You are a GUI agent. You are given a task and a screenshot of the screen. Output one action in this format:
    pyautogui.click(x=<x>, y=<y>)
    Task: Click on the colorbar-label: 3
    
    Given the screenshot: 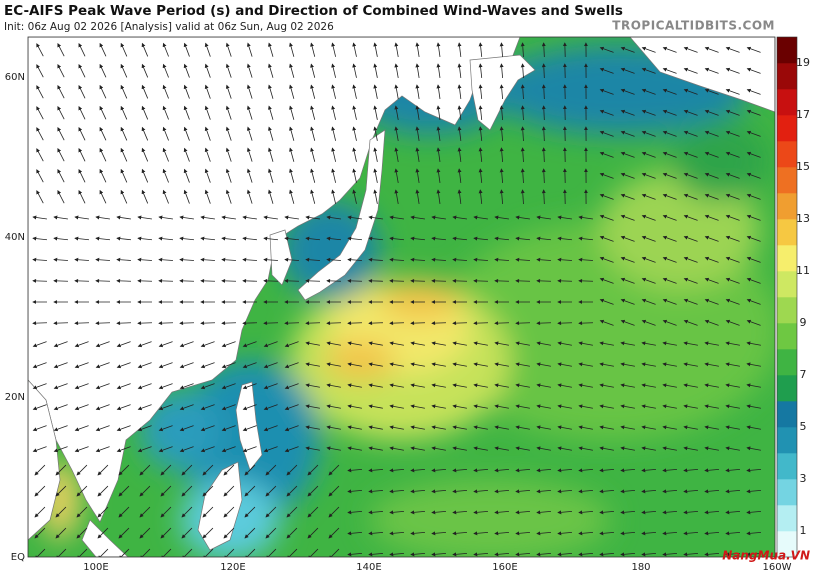 What is the action you would take?
    pyautogui.click(x=803, y=478)
    